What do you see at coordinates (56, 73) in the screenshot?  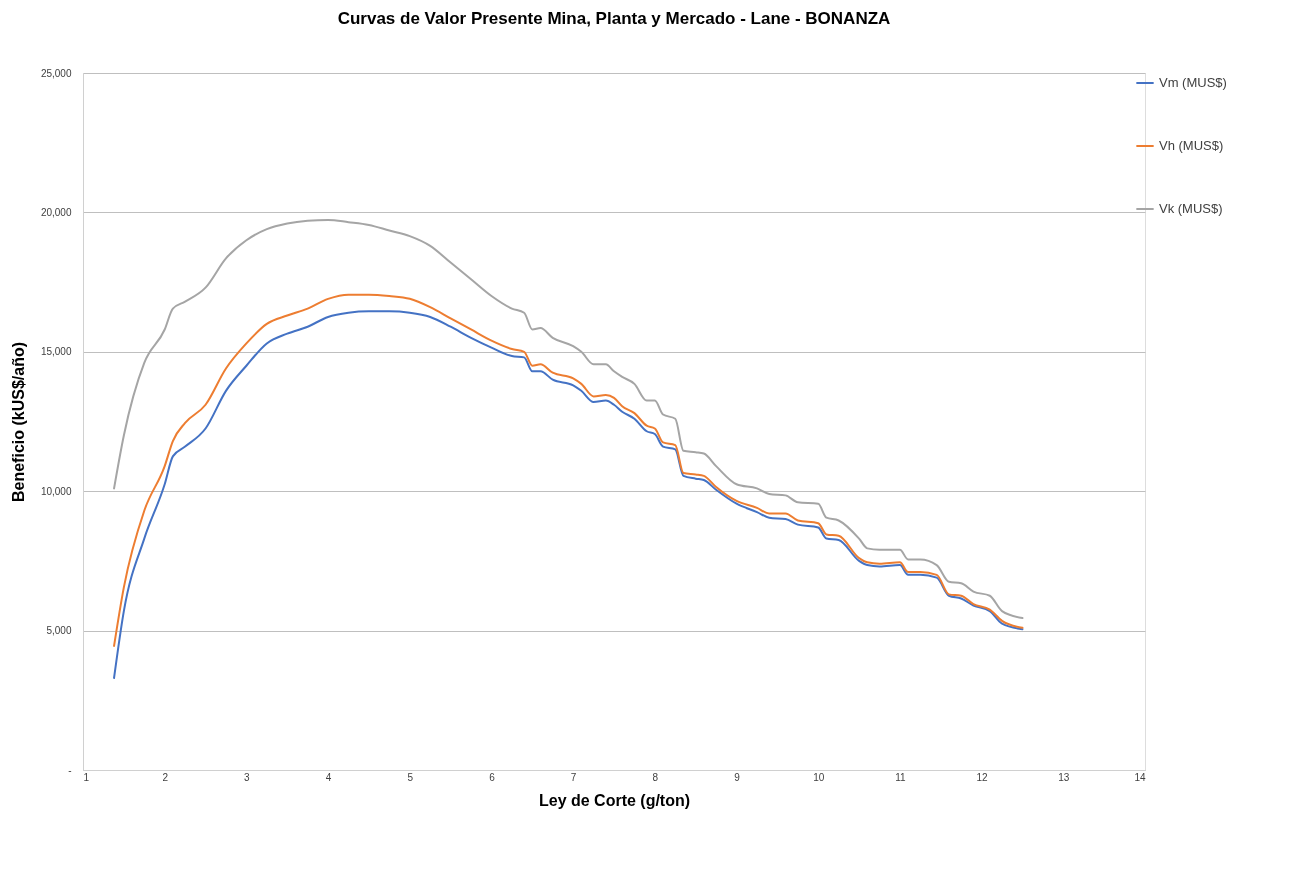 I see `y-tick-label: 25,000` at bounding box center [56, 73].